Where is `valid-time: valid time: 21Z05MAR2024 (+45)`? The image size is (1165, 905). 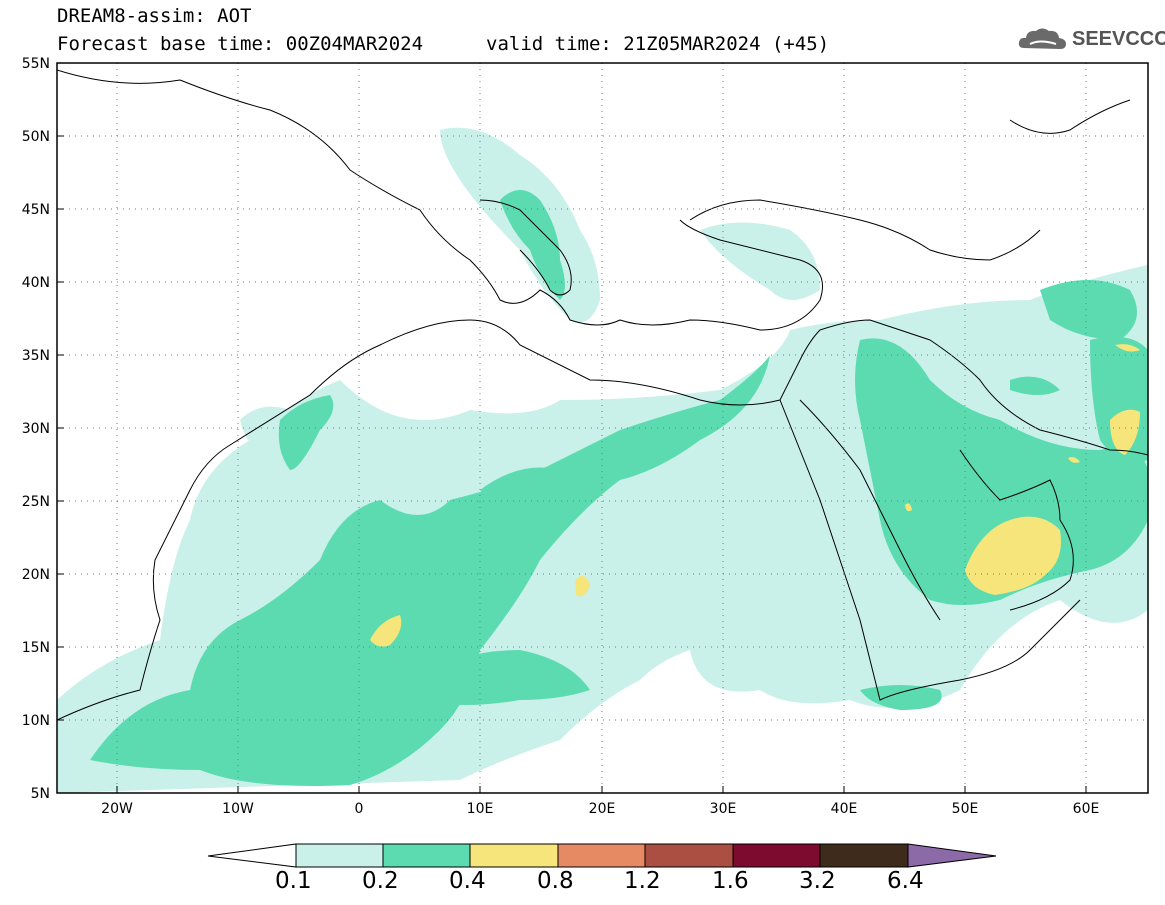 valid-time: valid time: 21Z05MAR2024 (+45) is located at coordinates (658, 44).